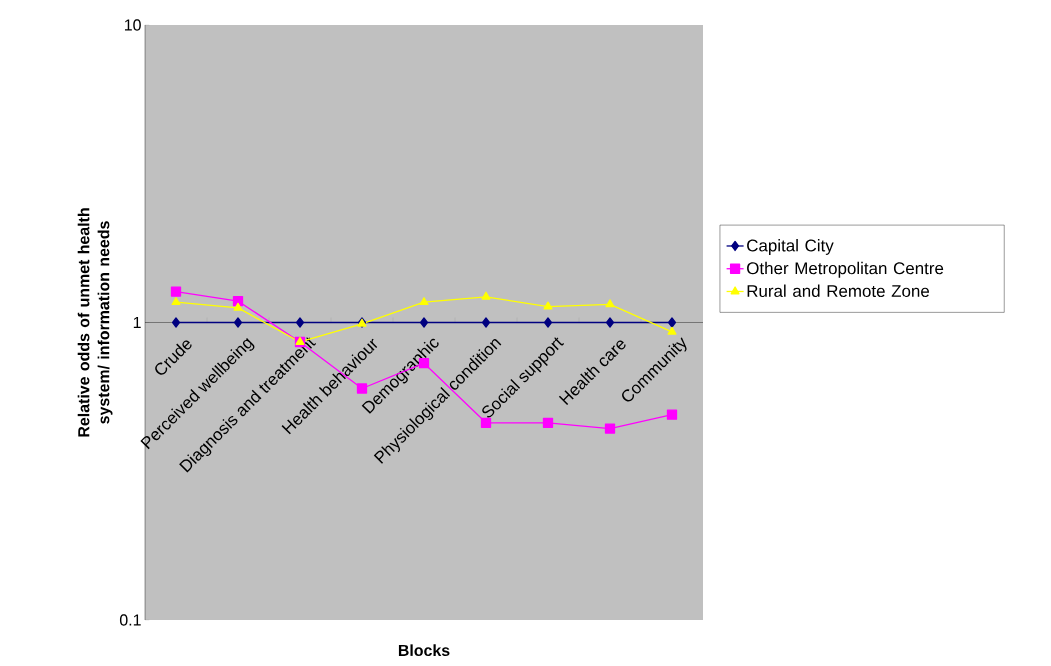 Image resolution: width=1051 pixels, height=666 pixels. Describe the element at coordinates (838, 291) in the screenshot. I see `legend-label: Rural and Remote Zone` at that location.